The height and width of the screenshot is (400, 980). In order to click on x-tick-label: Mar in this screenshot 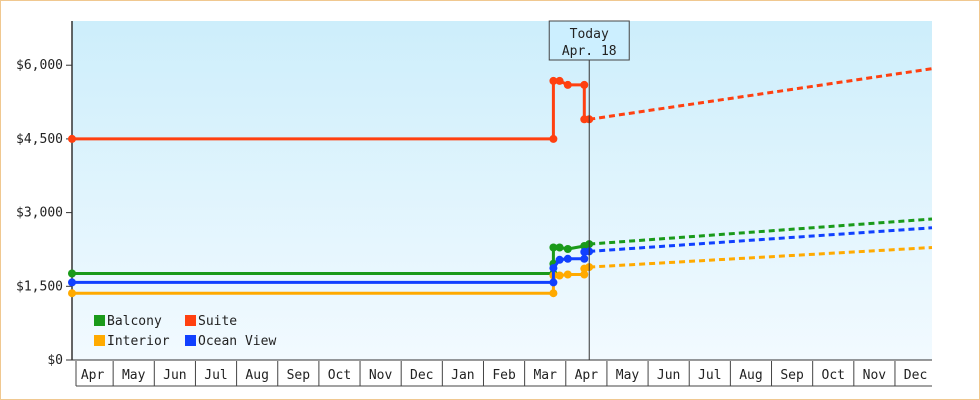, I will do `click(545, 375)`.